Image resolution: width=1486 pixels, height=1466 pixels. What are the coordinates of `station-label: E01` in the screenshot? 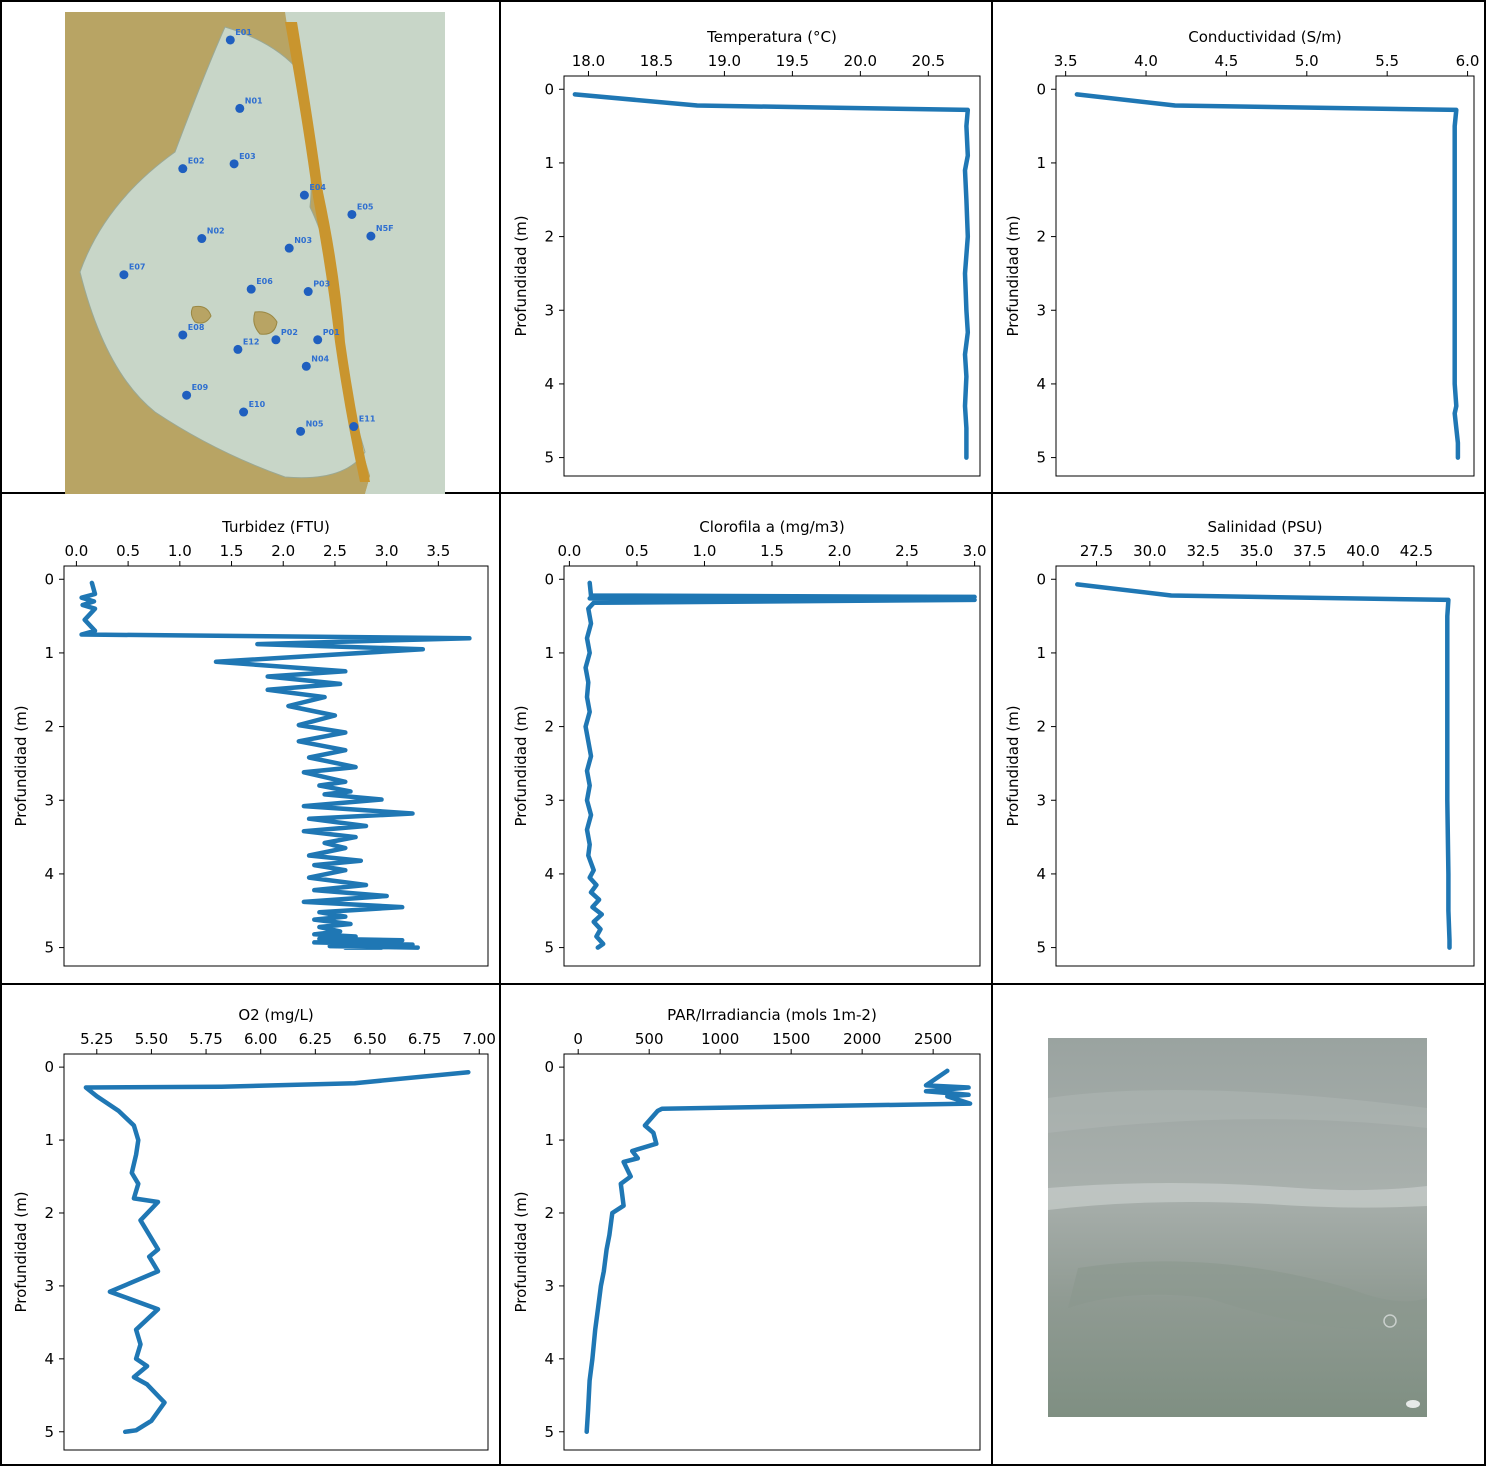 It's located at (243, 32).